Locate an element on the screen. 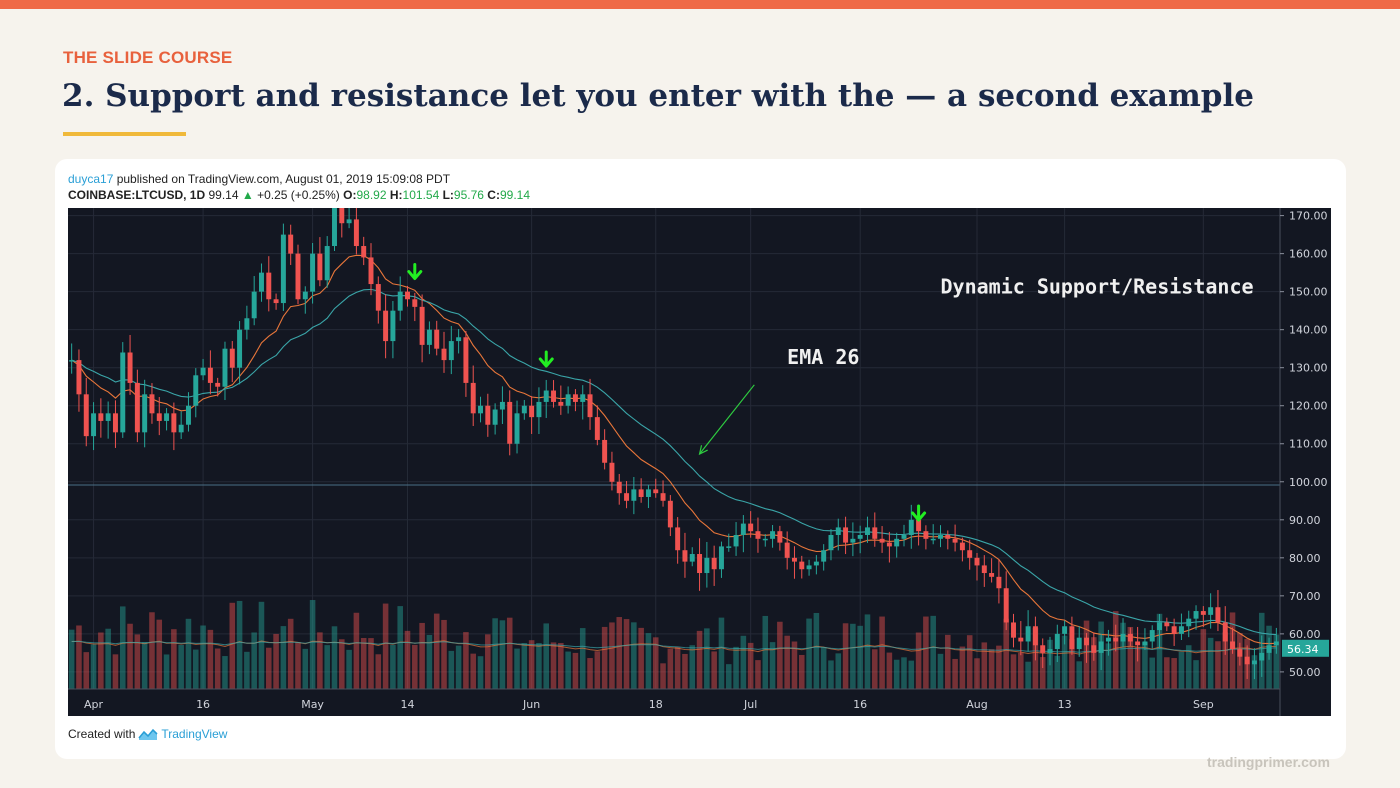 The width and height of the screenshot is (1400, 788). tradingview-brand: TradingView is located at coordinates (194, 734).